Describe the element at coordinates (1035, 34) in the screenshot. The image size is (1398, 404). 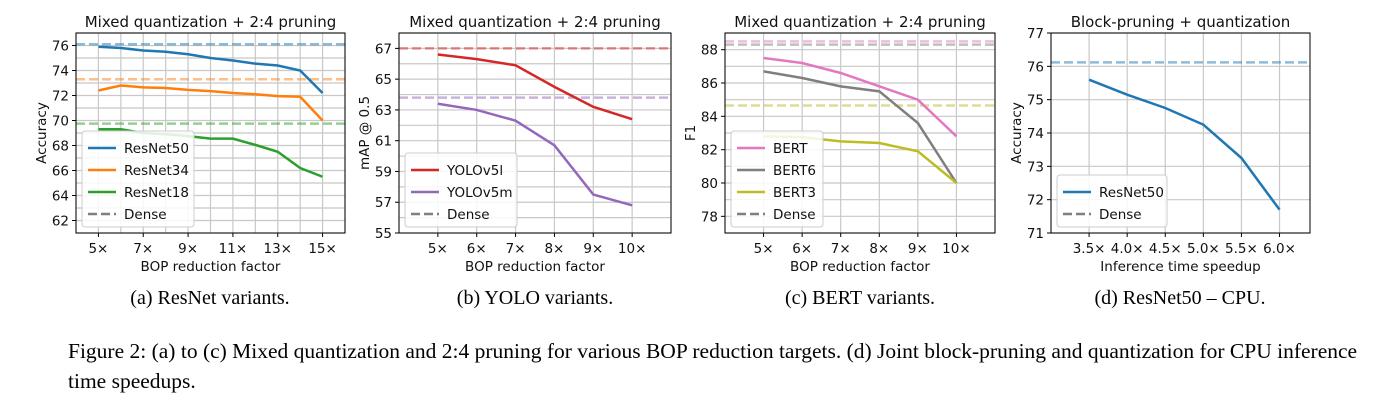
I see `y-tick-label: 77` at that location.